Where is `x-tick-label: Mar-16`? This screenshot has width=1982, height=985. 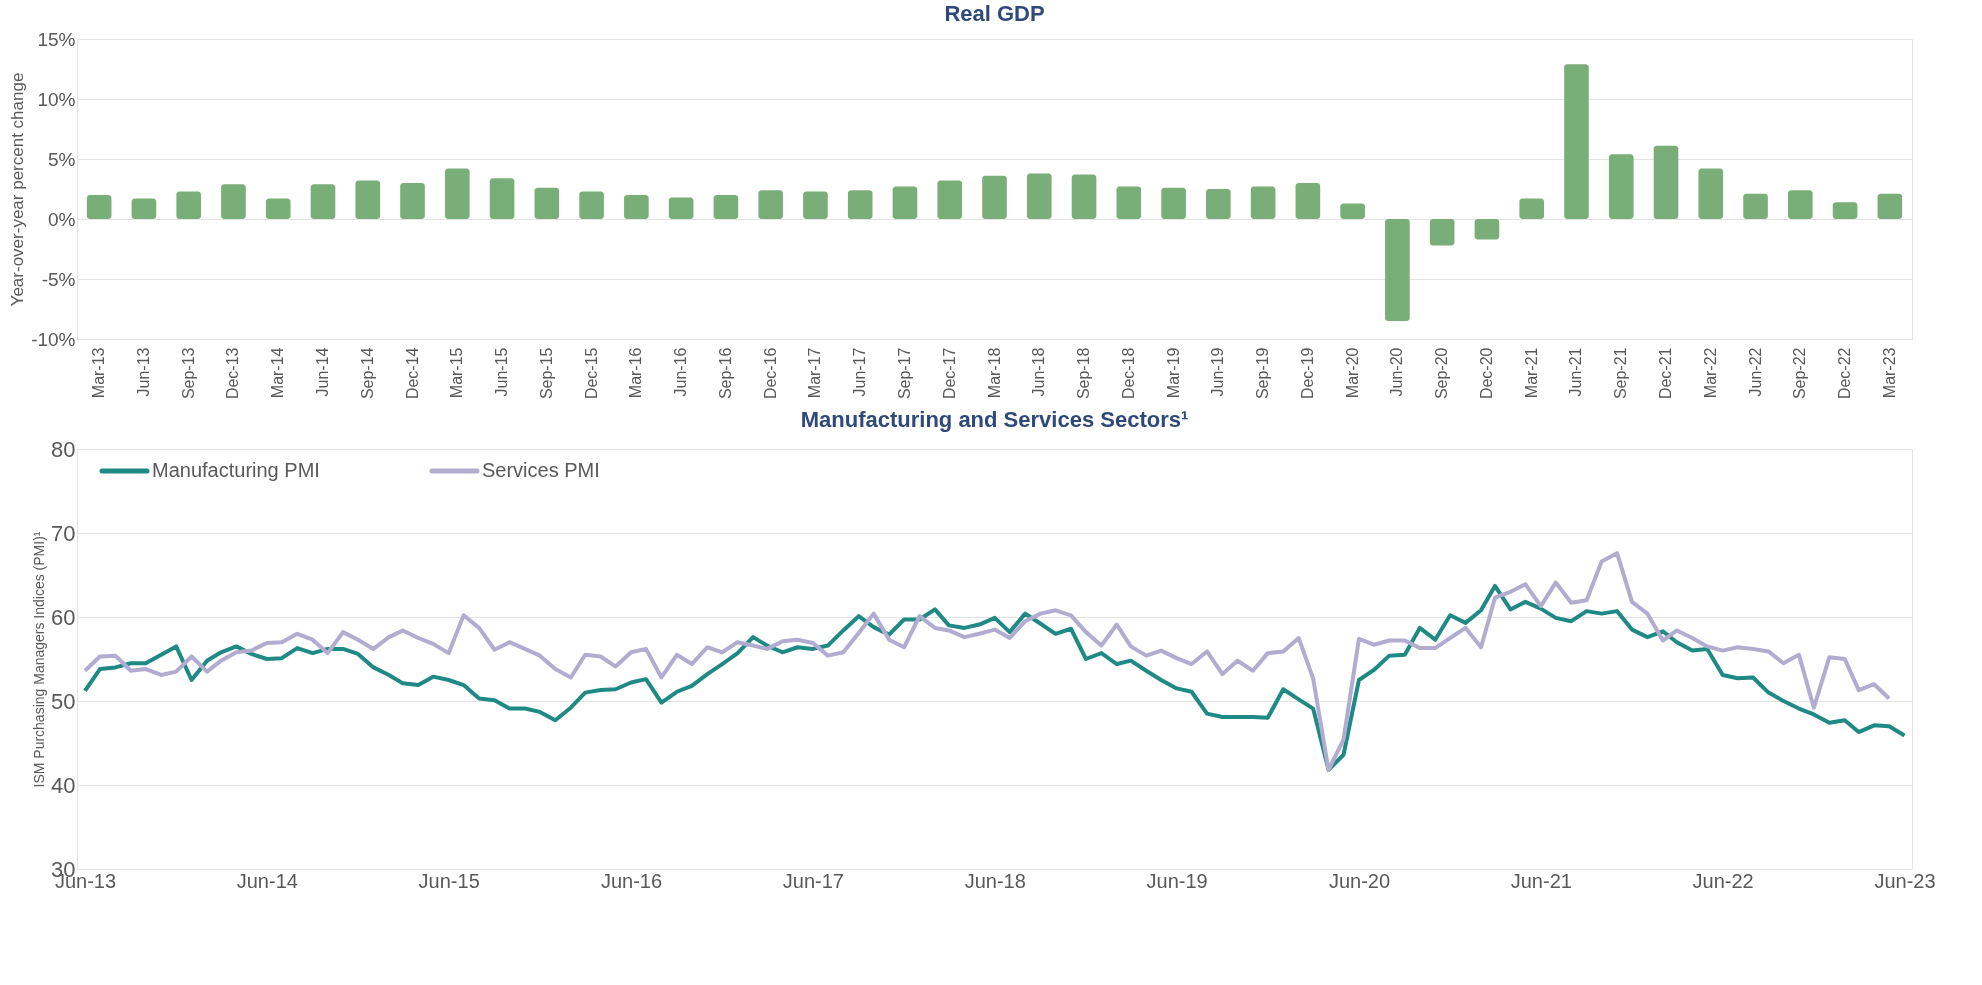
x-tick-label: Mar-16 is located at coordinates (636, 373).